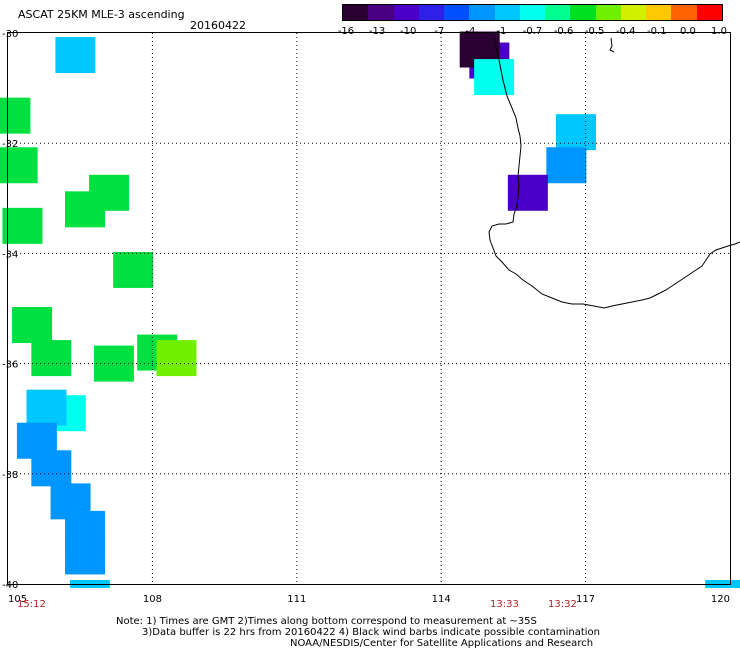  I want to click on colorbar-tick-label: -13, so click(377, 31).